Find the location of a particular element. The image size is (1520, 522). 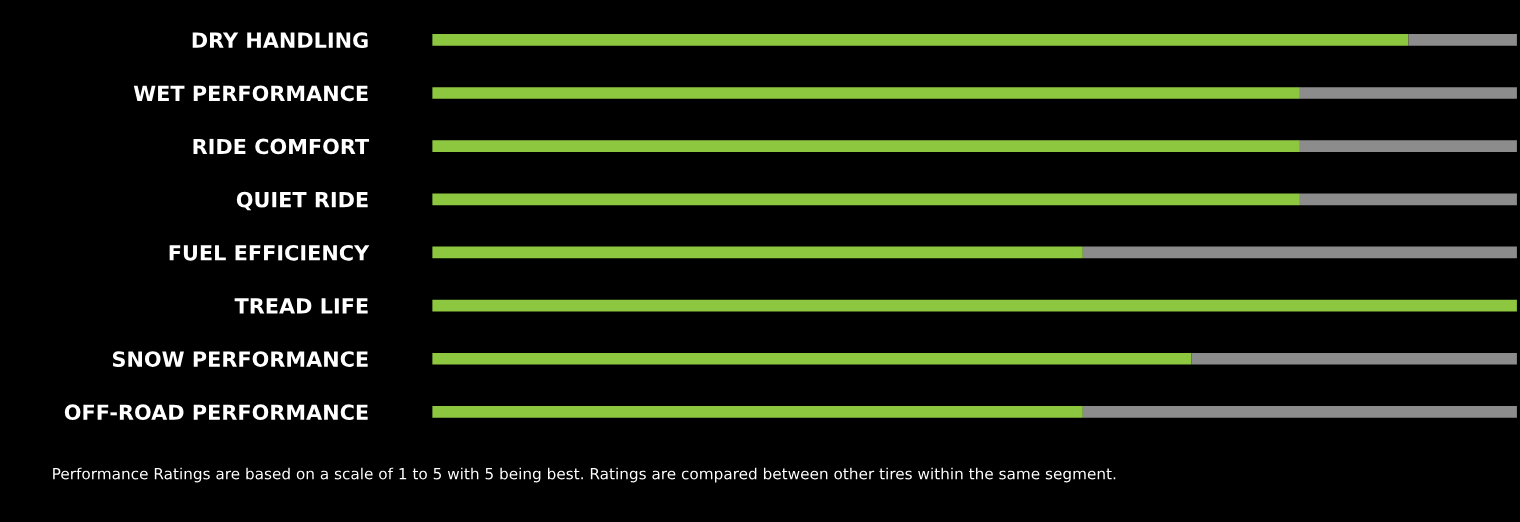

y-tick-label: QUIET RIDE is located at coordinates (302, 201).